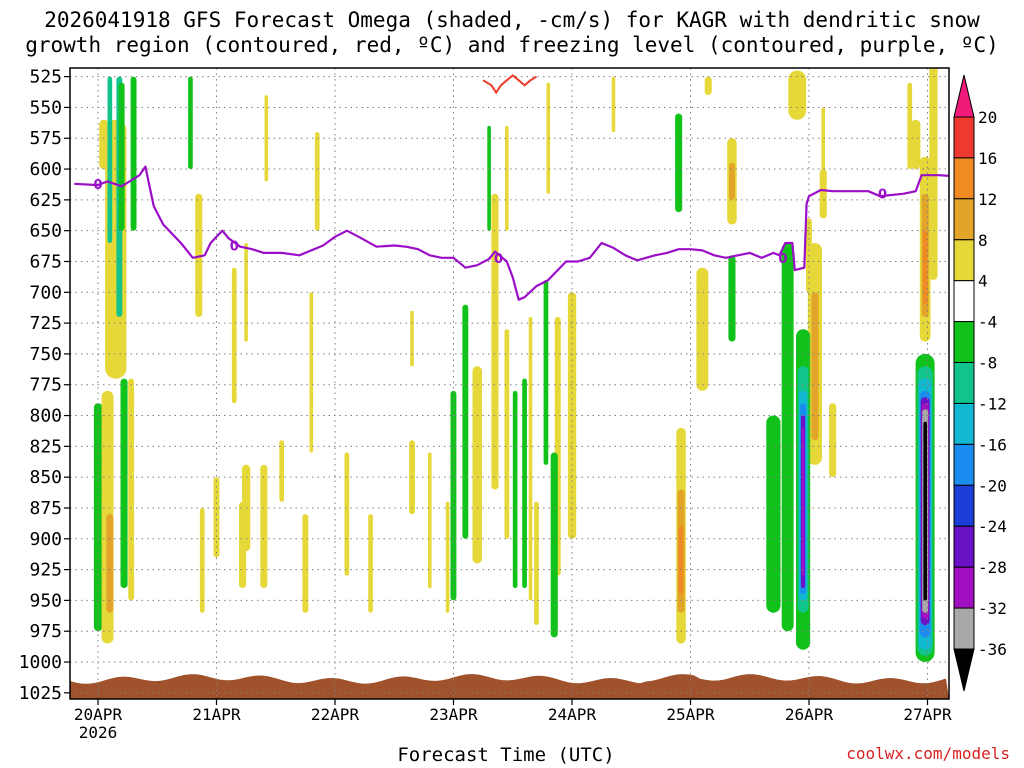  Describe the element at coordinates (992, 485) in the screenshot. I see `colorbar-label: -20` at that location.